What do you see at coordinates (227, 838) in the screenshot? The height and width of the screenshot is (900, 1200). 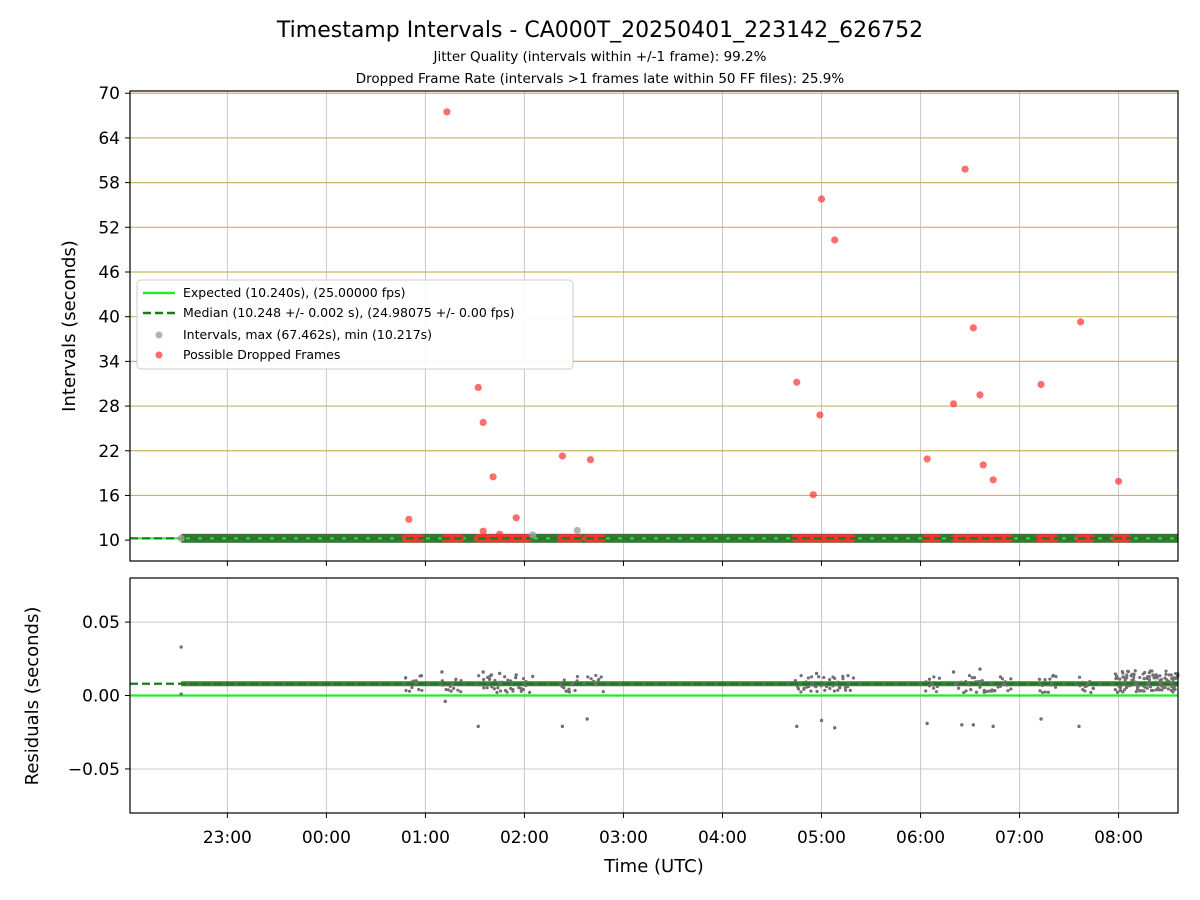 I see `residuals-x-tick-label: 23:00` at bounding box center [227, 838].